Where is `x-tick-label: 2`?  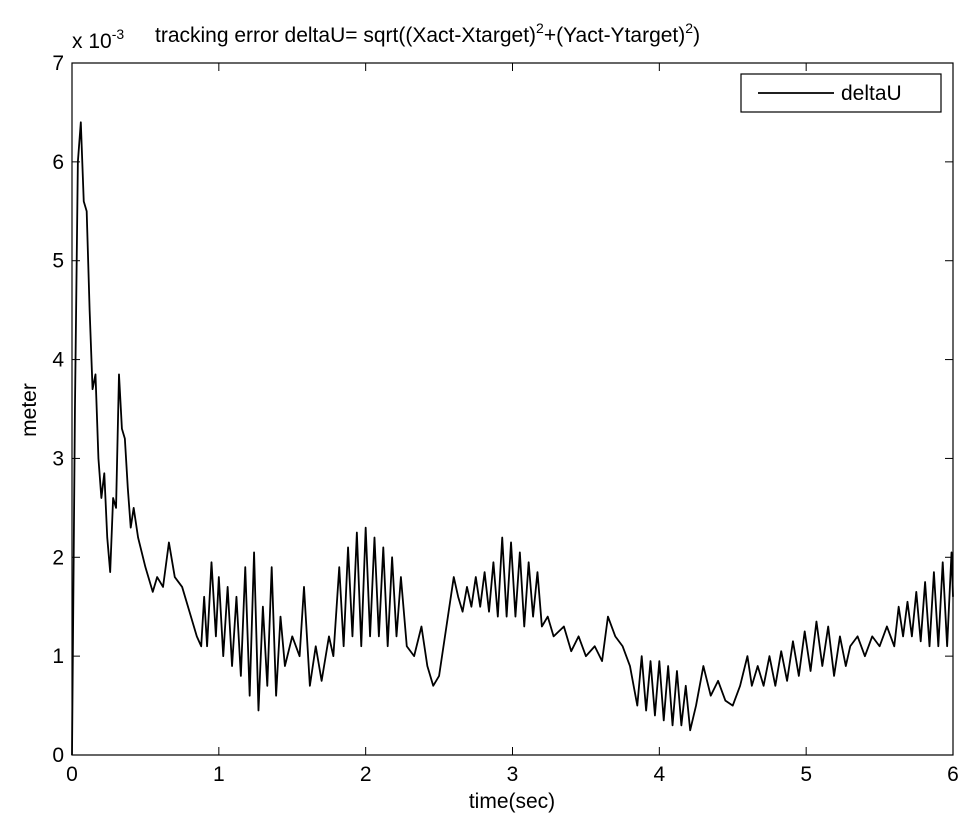
x-tick-label: 2 is located at coordinates (366, 774).